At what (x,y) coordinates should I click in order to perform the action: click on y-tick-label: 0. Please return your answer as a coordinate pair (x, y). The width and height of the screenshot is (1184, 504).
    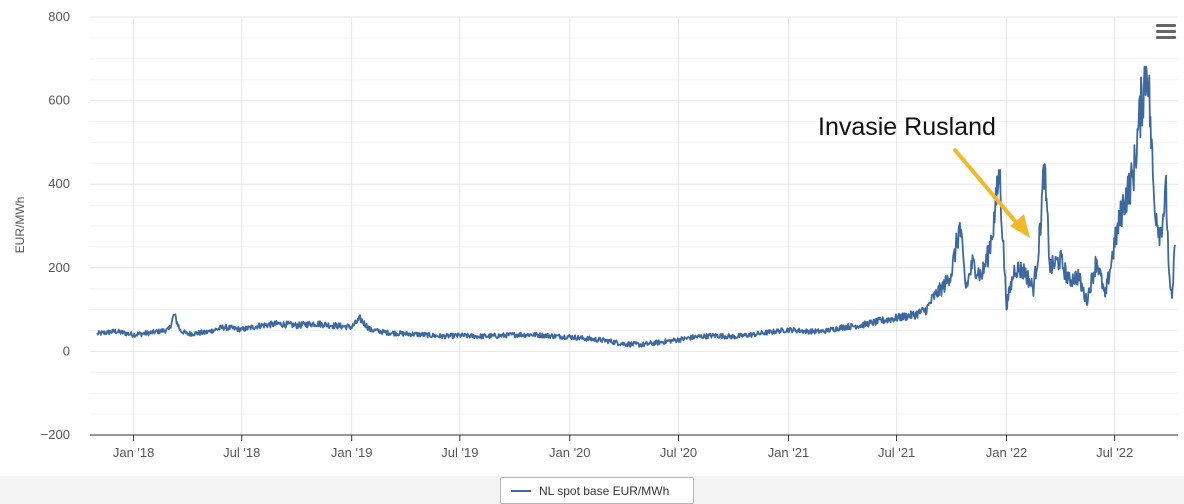
    Looking at the image, I should click on (66, 350).